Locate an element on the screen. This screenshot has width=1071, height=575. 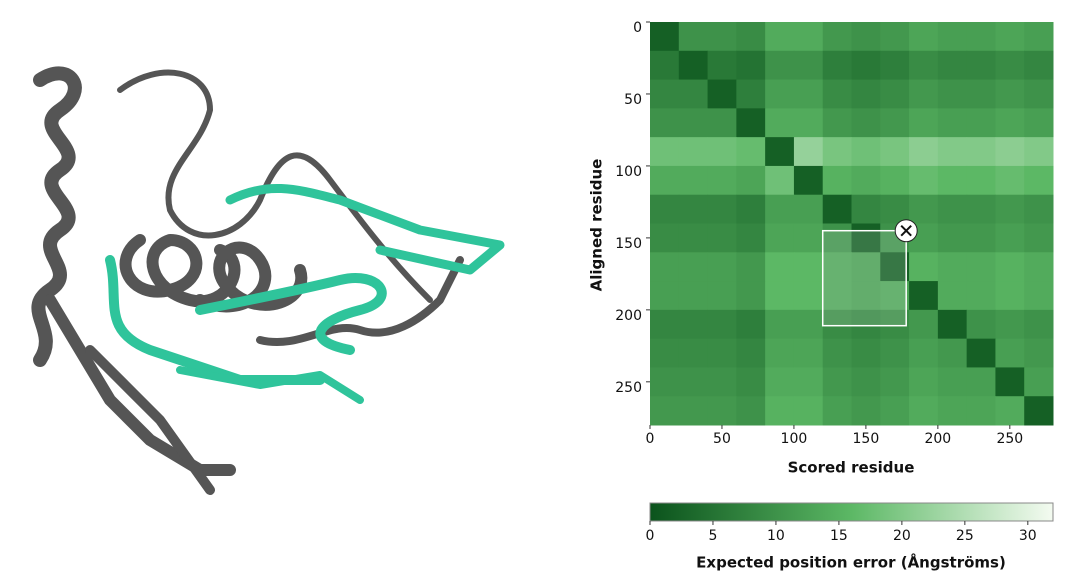
y-tick-label: 100 is located at coordinates (628, 172).